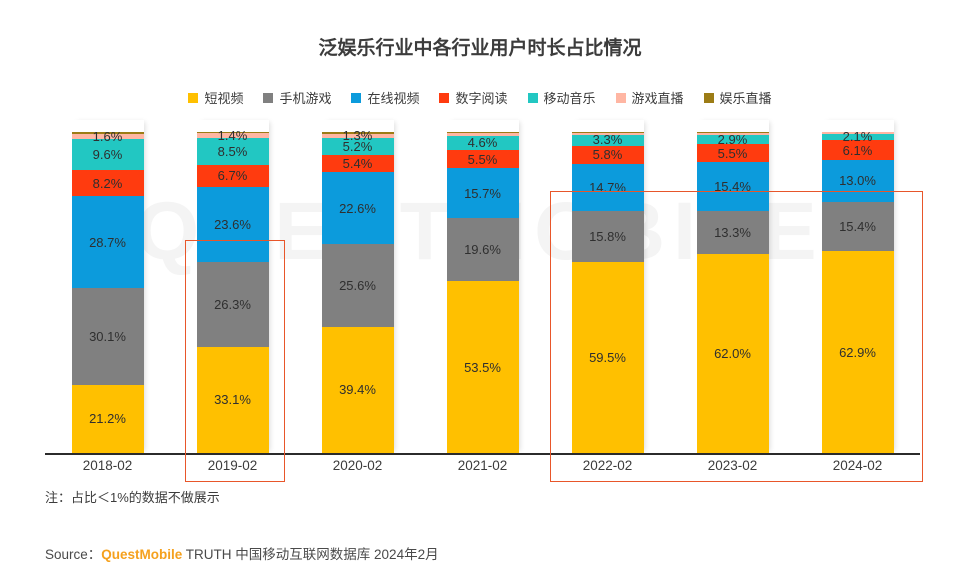 The width and height of the screenshot is (960, 580). What do you see at coordinates (473, 97) in the screenshot?
I see `legend-item-3: 数字阅读` at bounding box center [473, 97].